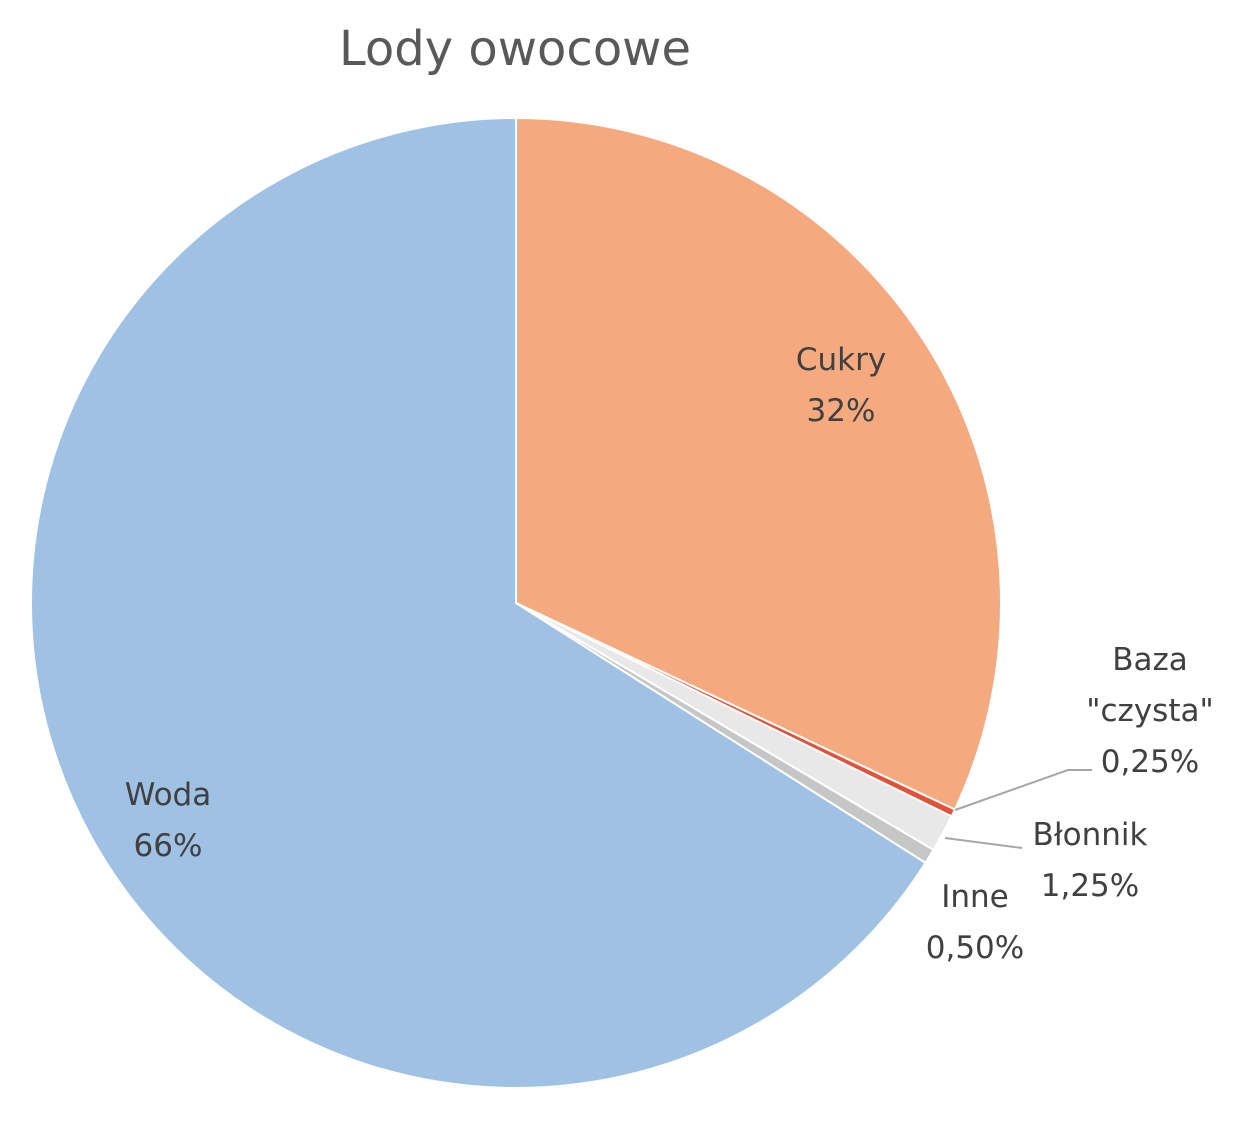  What do you see at coordinates (1090, 861) in the screenshot?
I see `data-label: Błonnik 1,25%` at bounding box center [1090, 861].